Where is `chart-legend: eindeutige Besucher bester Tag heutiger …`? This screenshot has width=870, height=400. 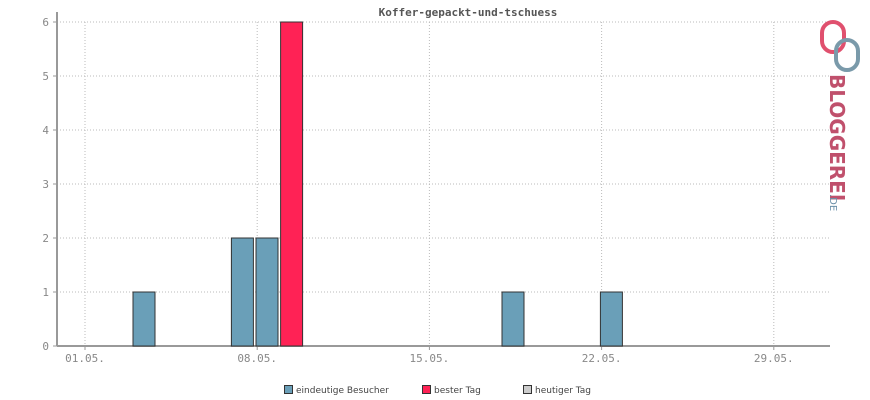
chart-legend: eindeutige Besucher bester Tag heutiger … is located at coordinates (435, 392).